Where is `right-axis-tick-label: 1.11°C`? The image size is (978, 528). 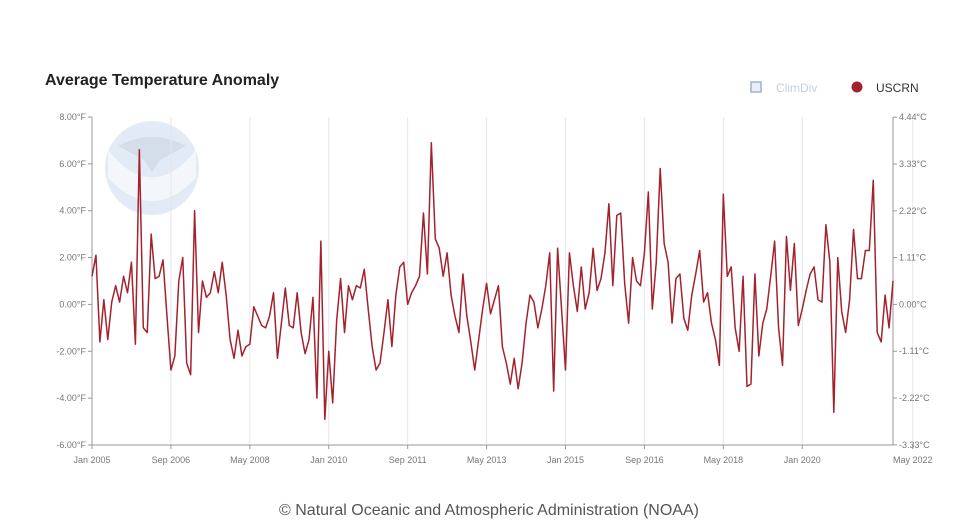
right-axis-tick-label: 1.11°C is located at coordinates (912, 258).